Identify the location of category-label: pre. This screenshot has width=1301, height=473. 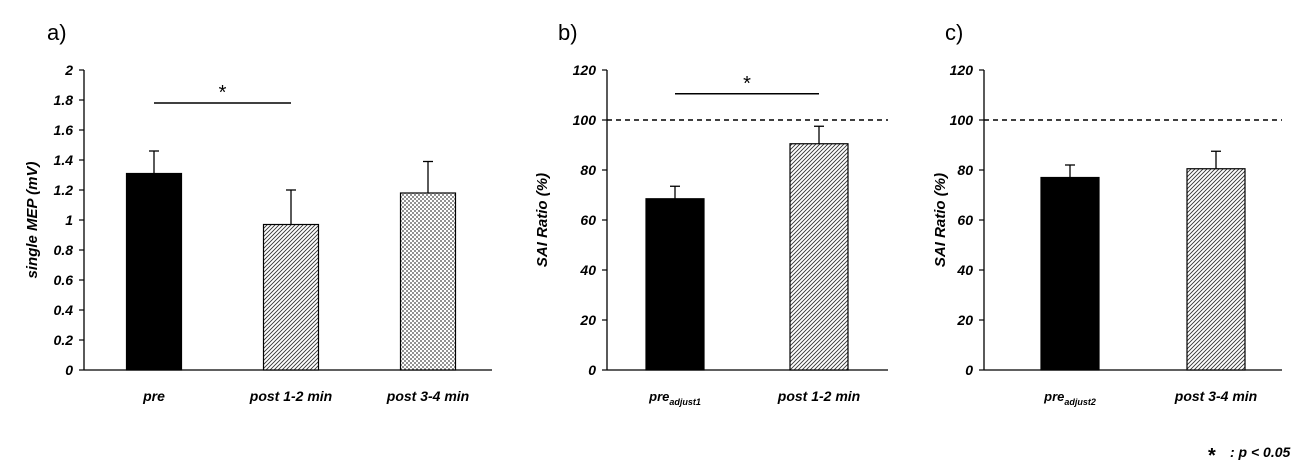
(153, 396).